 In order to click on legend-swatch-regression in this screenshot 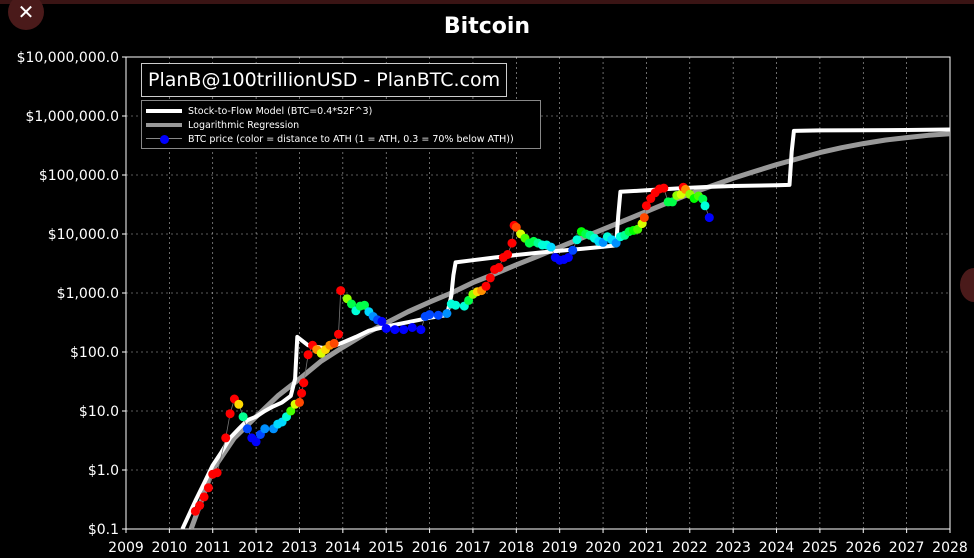, I will do `click(164, 125)`.